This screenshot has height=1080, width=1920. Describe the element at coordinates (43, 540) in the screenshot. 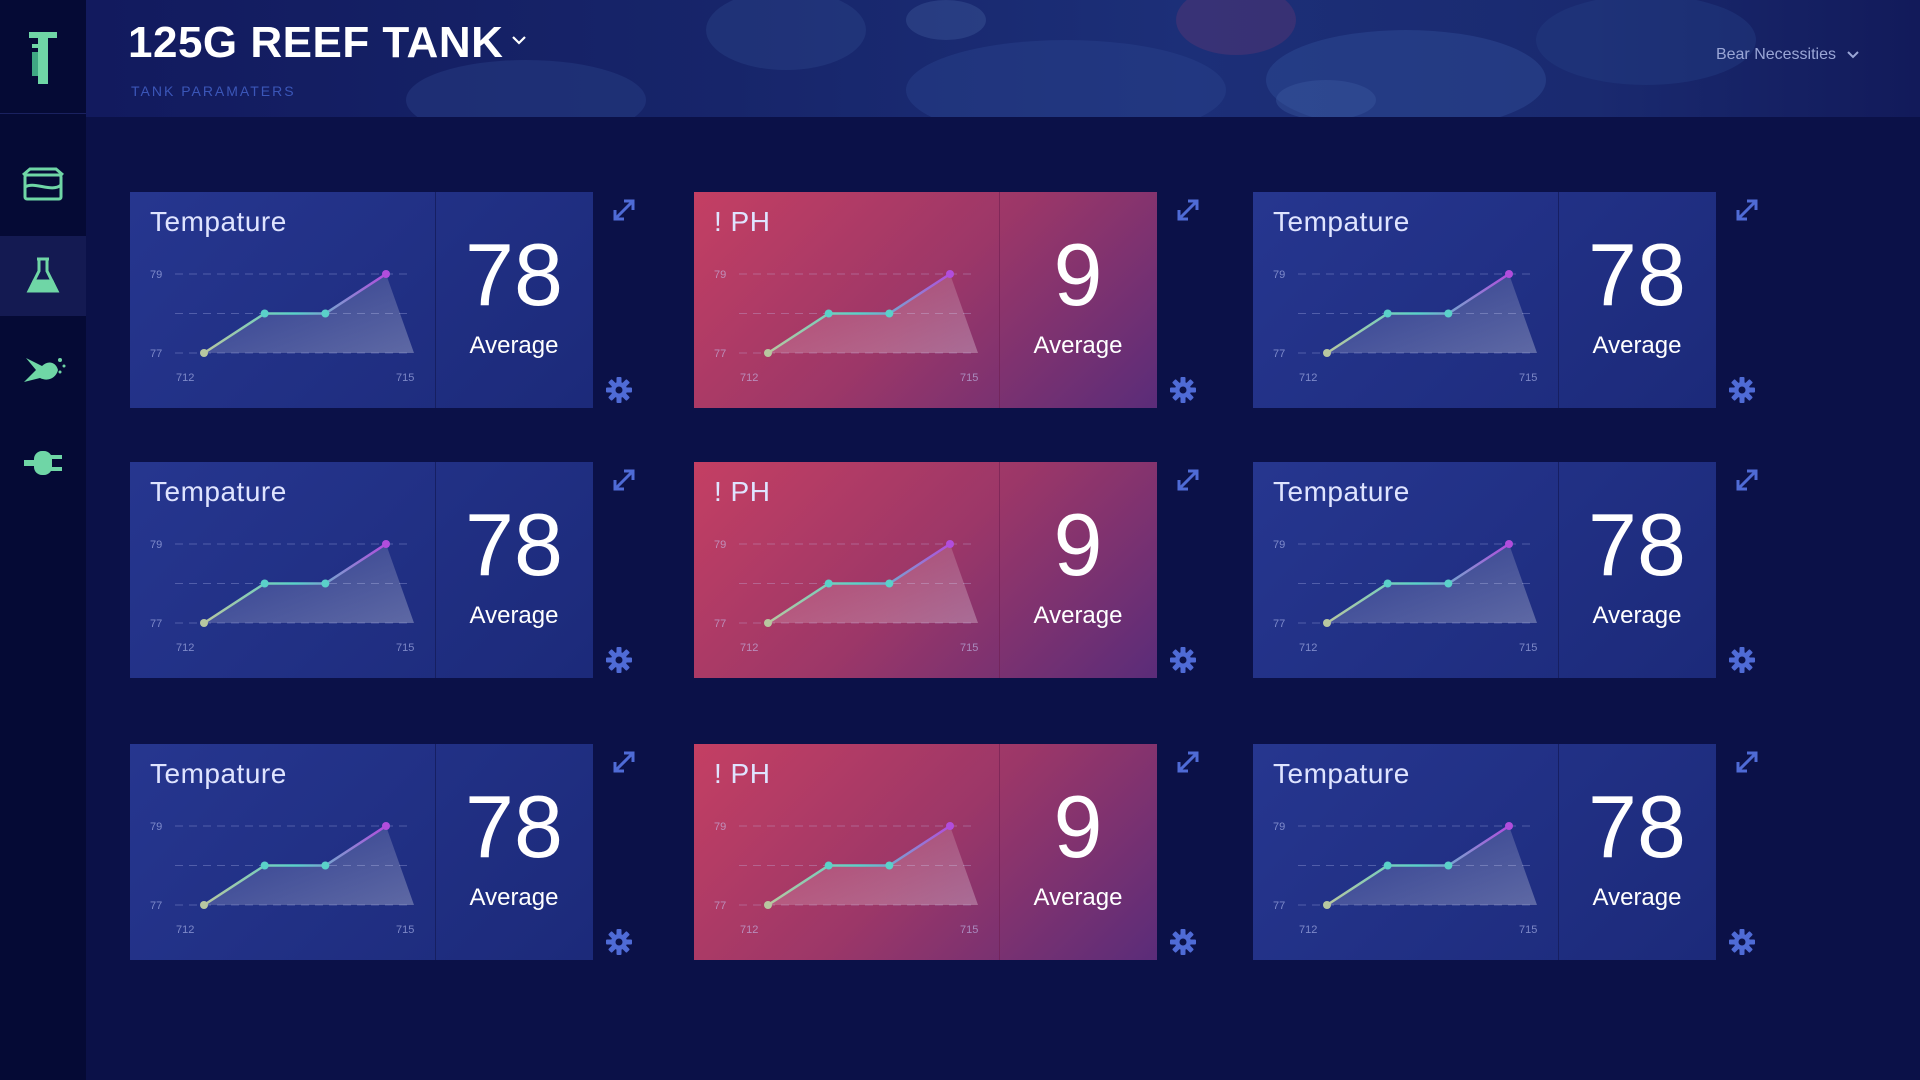

I see `sidebar` at that location.